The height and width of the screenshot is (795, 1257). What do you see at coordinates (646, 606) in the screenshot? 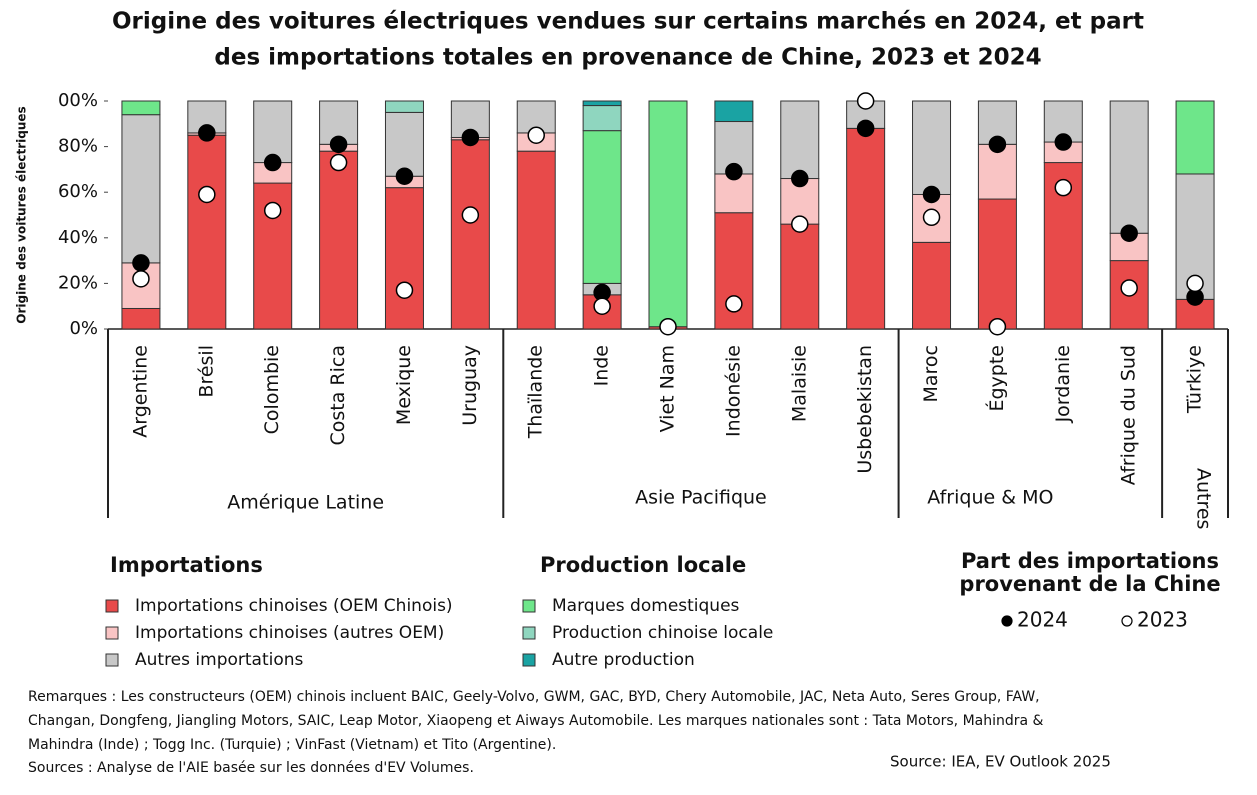
I see `legend-label: Marques domestiques` at bounding box center [646, 606].